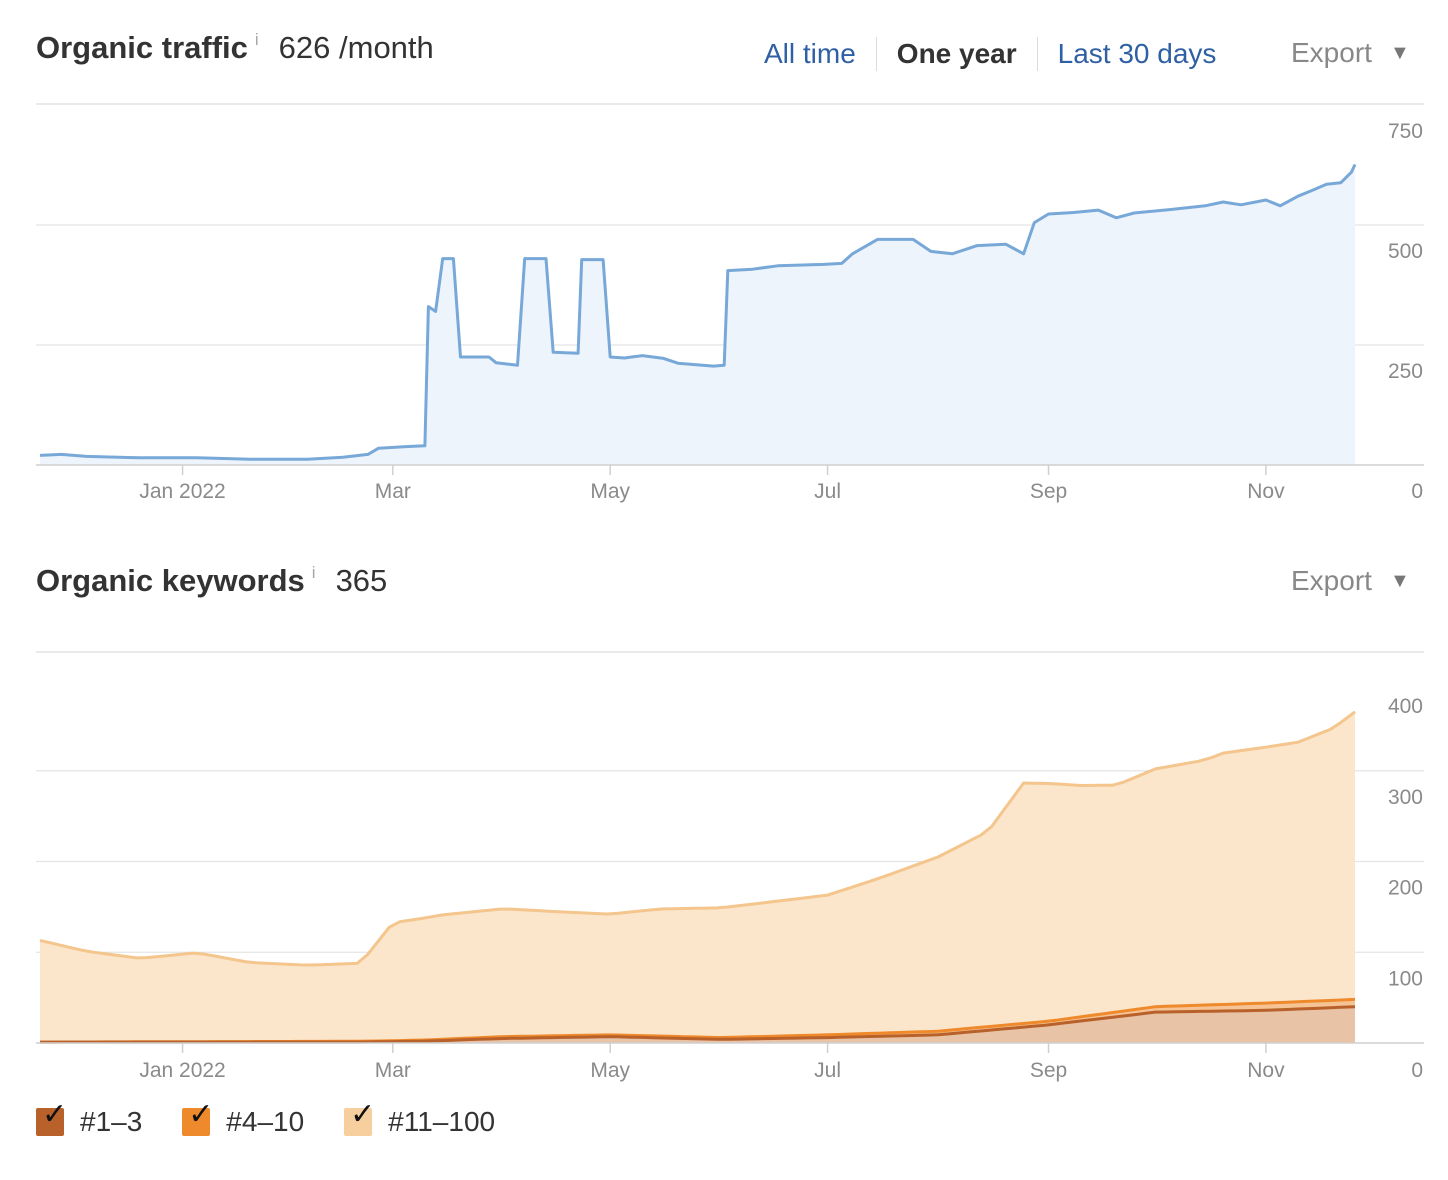 This screenshot has height=1180, width=1448. I want to click on traffic-title: Organic traffic, so click(142, 47).